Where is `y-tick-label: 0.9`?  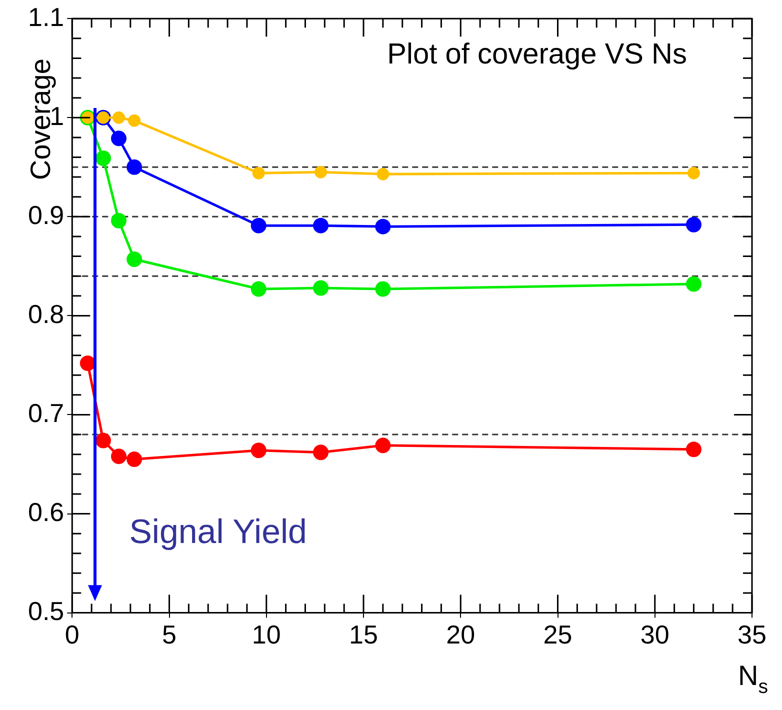
y-tick-label: 0.9 is located at coordinates (46, 215).